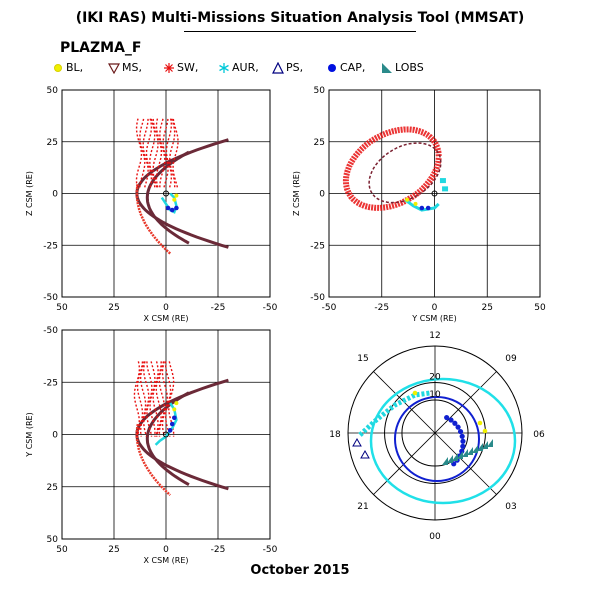 The height and width of the screenshot is (600, 600). What do you see at coordinates (295, 67) in the screenshot?
I see `legend-label: PS,` at bounding box center [295, 67].